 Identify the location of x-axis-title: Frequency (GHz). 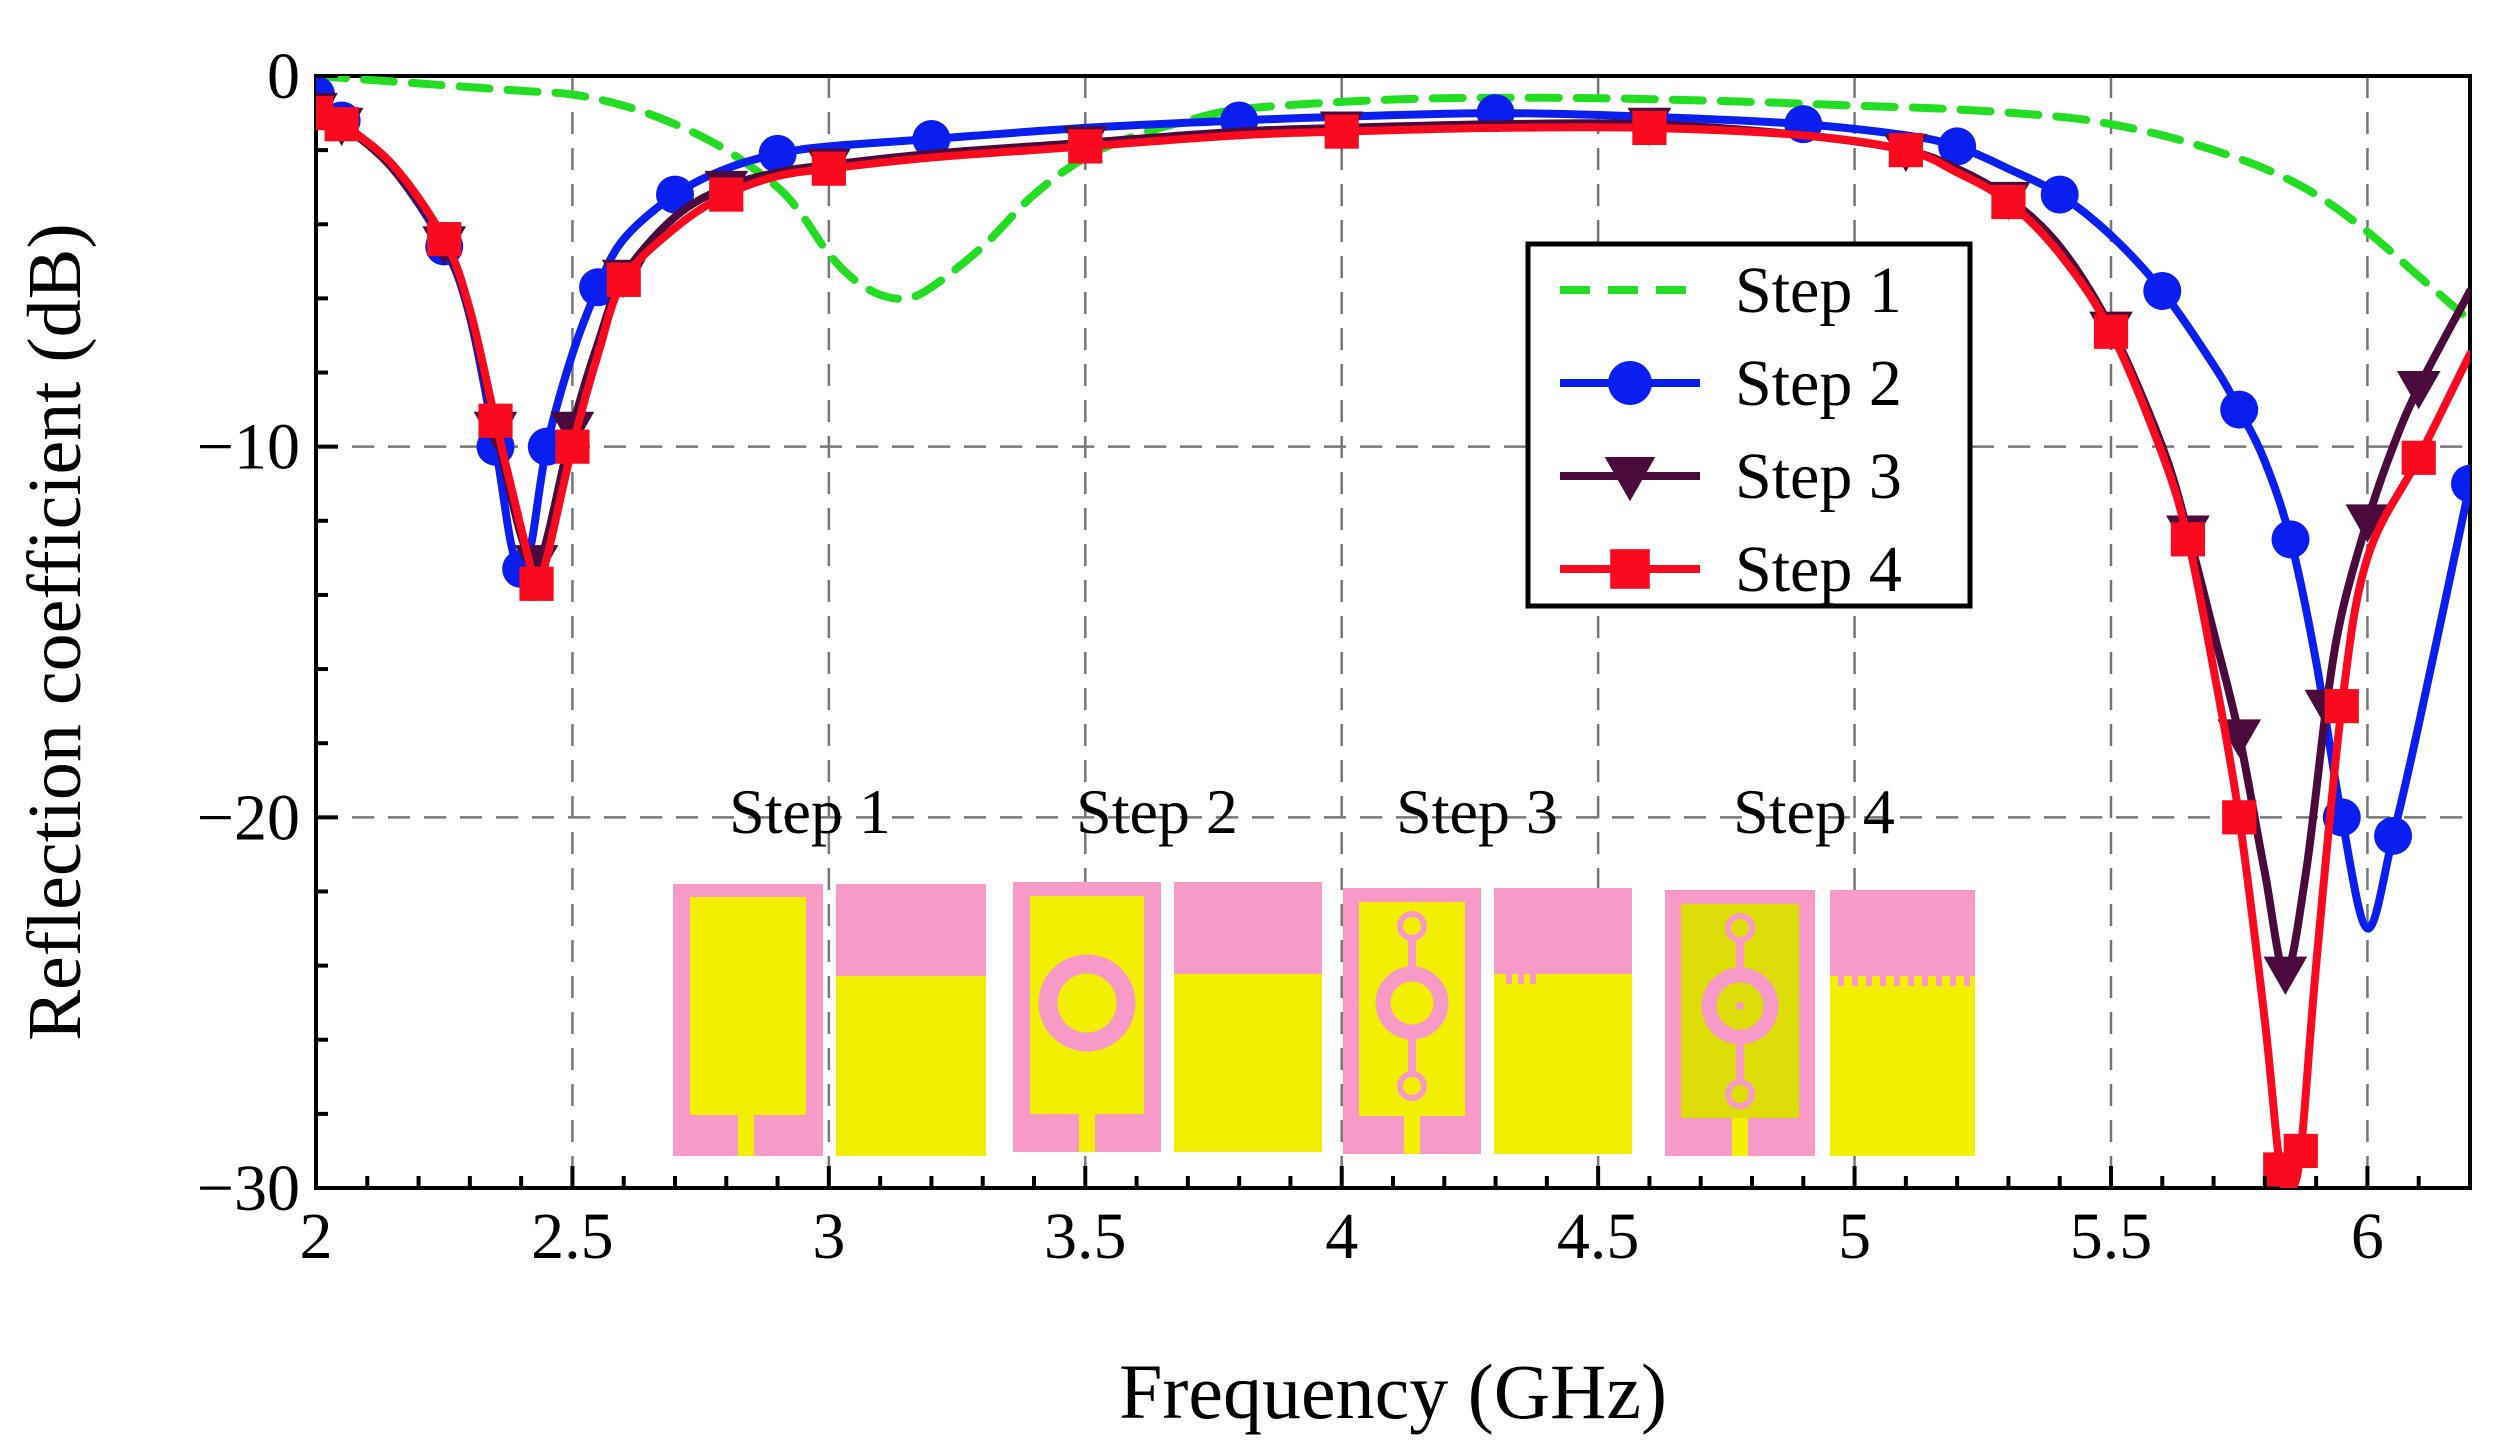
(1393, 1391).